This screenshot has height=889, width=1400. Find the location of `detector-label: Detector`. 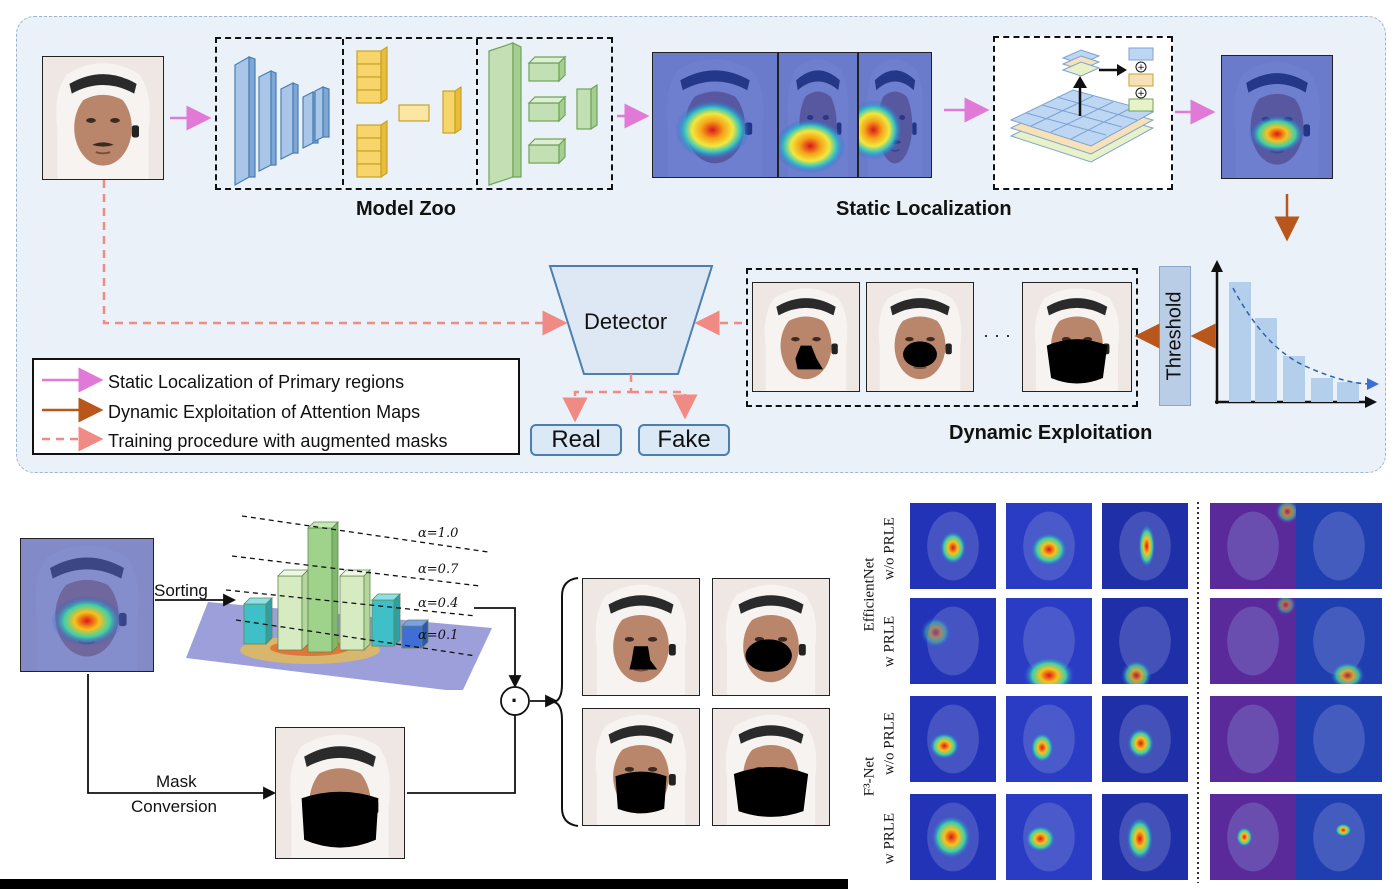

detector-label: Detector is located at coordinates (626, 321).